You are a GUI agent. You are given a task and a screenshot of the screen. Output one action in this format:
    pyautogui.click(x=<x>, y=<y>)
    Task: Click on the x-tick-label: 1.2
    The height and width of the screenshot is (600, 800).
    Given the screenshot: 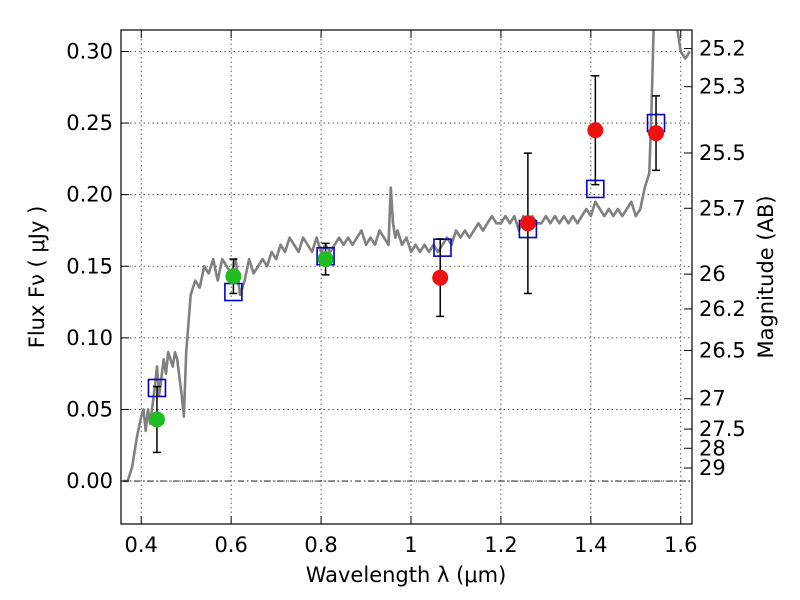 What is the action you would take?
    pyautogui.click(x=500, y=545)
    